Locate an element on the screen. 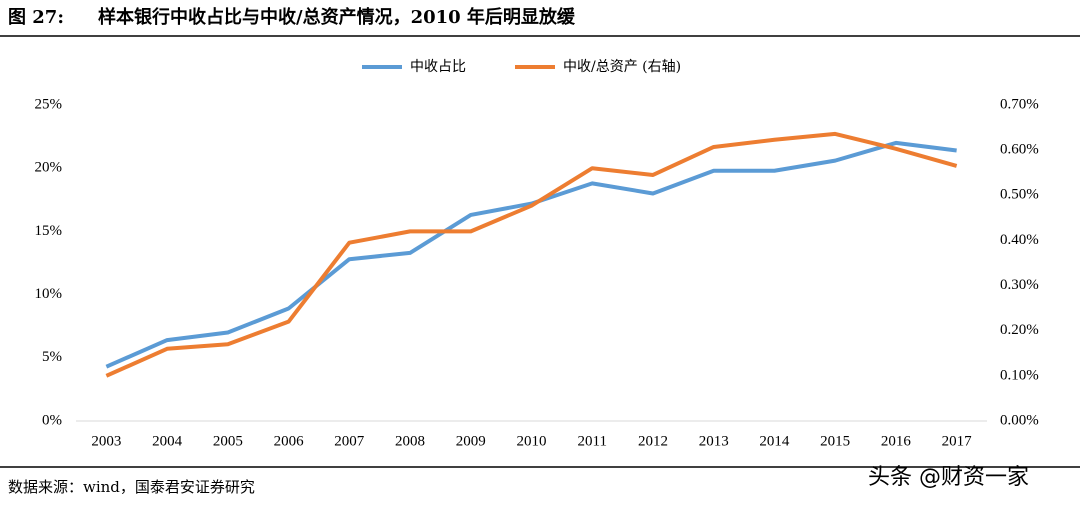 Image resolution: width=1080 pixels, height=510 pixels. y-tick-label: 25% is located at coordinates (49, 104).